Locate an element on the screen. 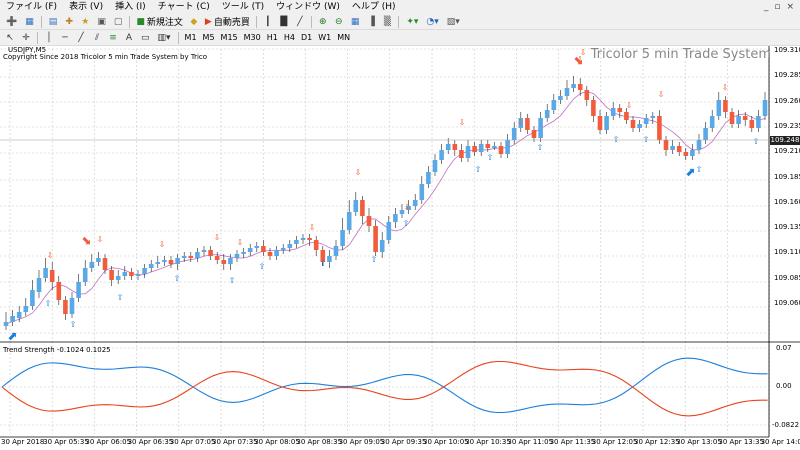 The width and height of the screenshot is (800, 450). vertical-line-icon: │ is located at coordinates (49, 37).